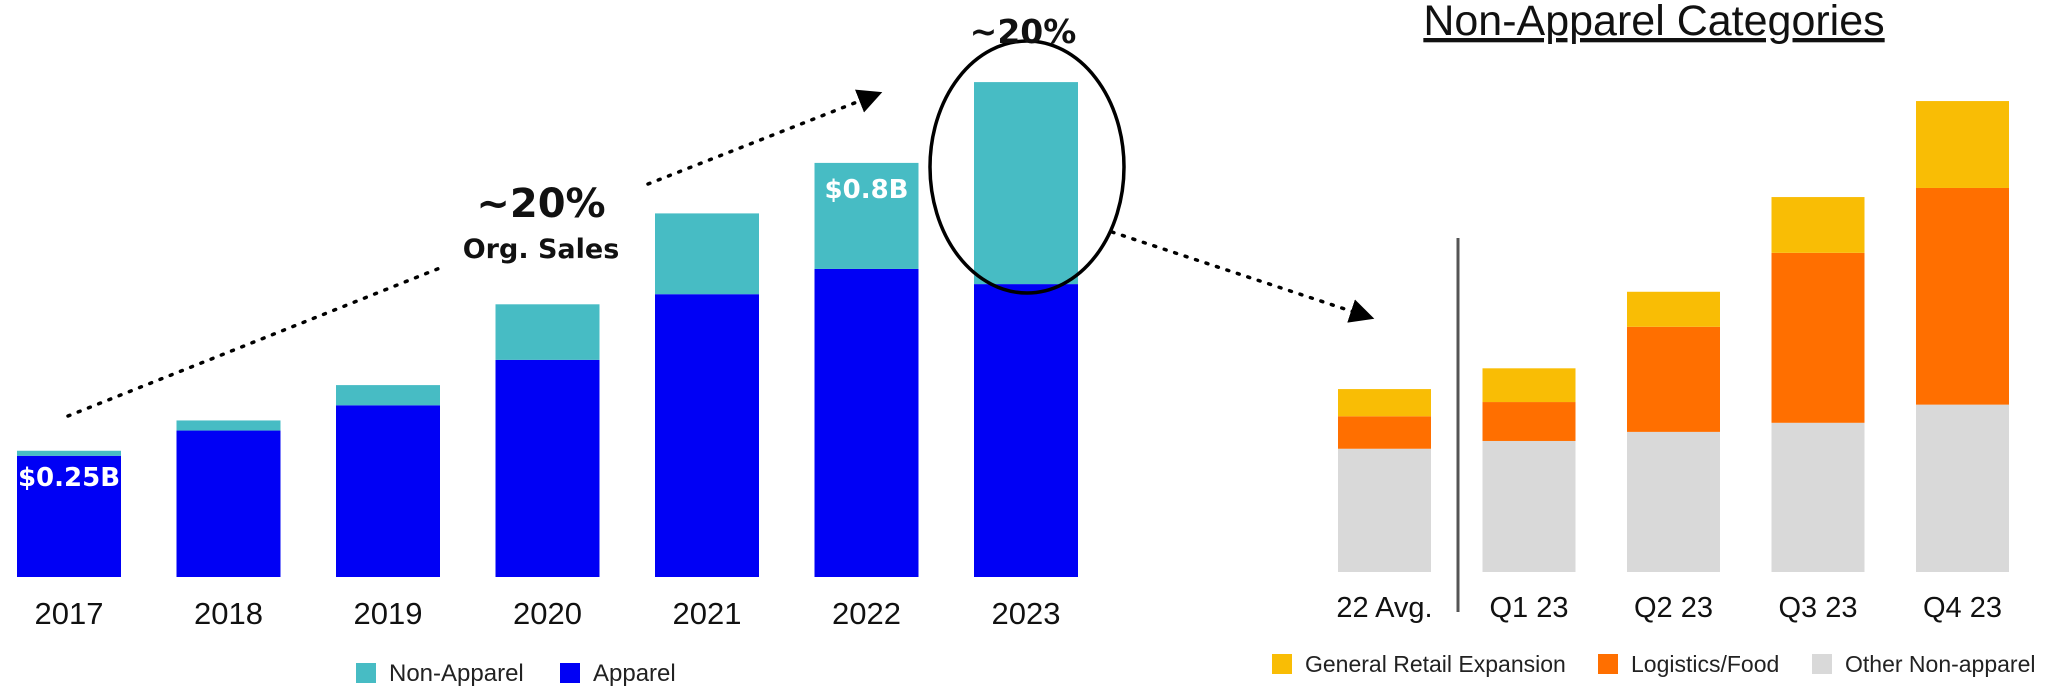 The image size is (2049, 688). What do you see at coordinates (1705, 664) in the screenshot?
I see `legend-label-logistics-food: Logistics/Food` at bounding box center [1705, 664].